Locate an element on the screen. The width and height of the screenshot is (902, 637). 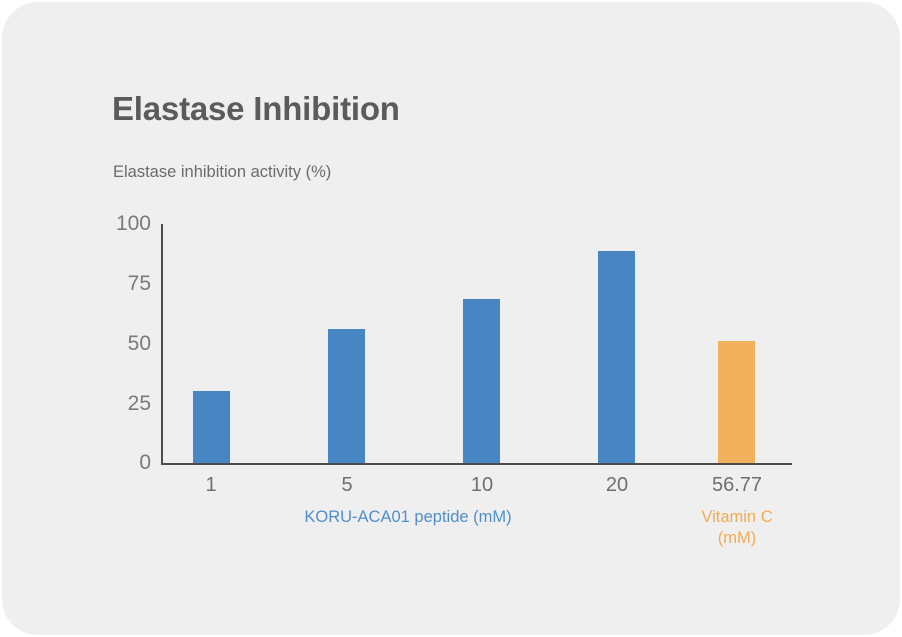
group-label-vitamin-c: Vitamin C (mM) is located at coordinates (736, 527).